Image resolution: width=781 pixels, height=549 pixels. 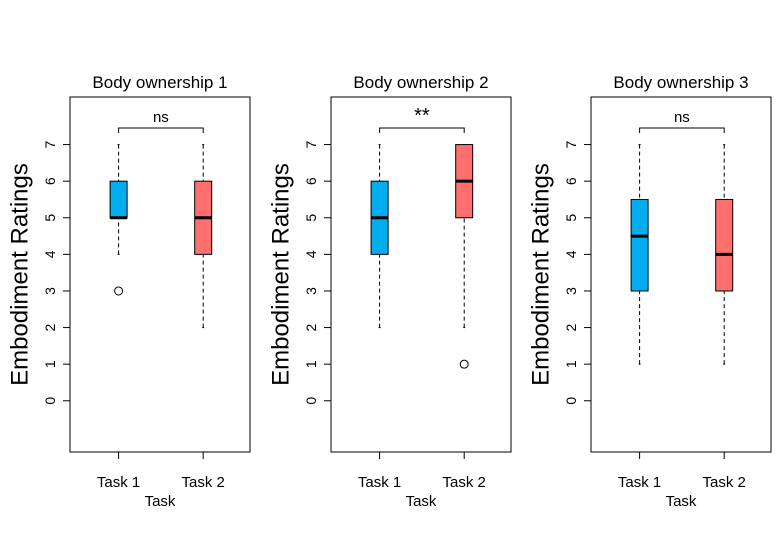 I want to click on chart-title: Body ownership 3, so click(x=680, y=82).